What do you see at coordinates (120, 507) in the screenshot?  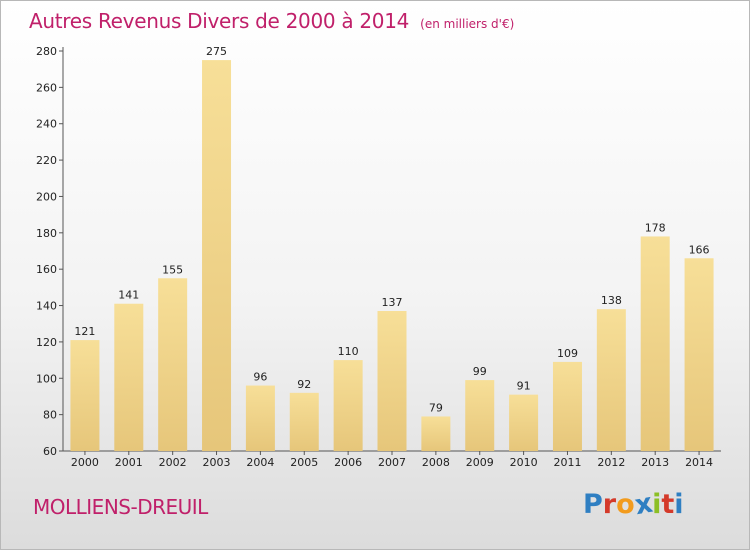 I see `commune-name: MOLLIENS-DREUIL` at bounding box center [120, 507].